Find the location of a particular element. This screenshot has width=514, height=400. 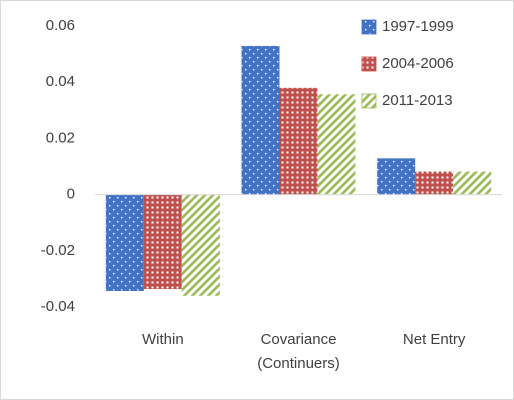

y-tick-label: 0 is located at coordinates (71, 194).